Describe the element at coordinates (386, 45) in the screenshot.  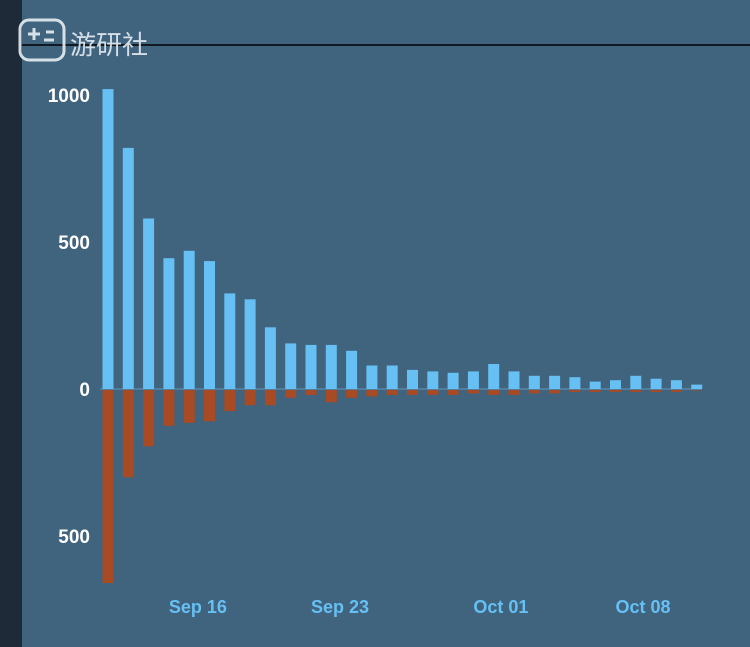
I see `header-divider` at that location.